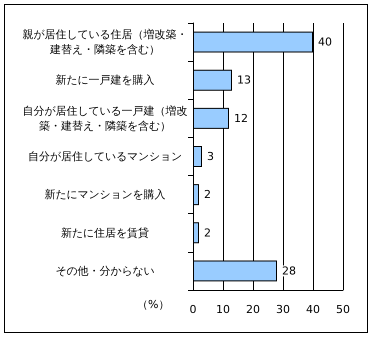 The width and height of the screenshot is (374, 339). What do you see at coordinates (105, 271) in the screenshot?
I see `y-tick-label: その他・分からない` at bounding box center [105, 271].